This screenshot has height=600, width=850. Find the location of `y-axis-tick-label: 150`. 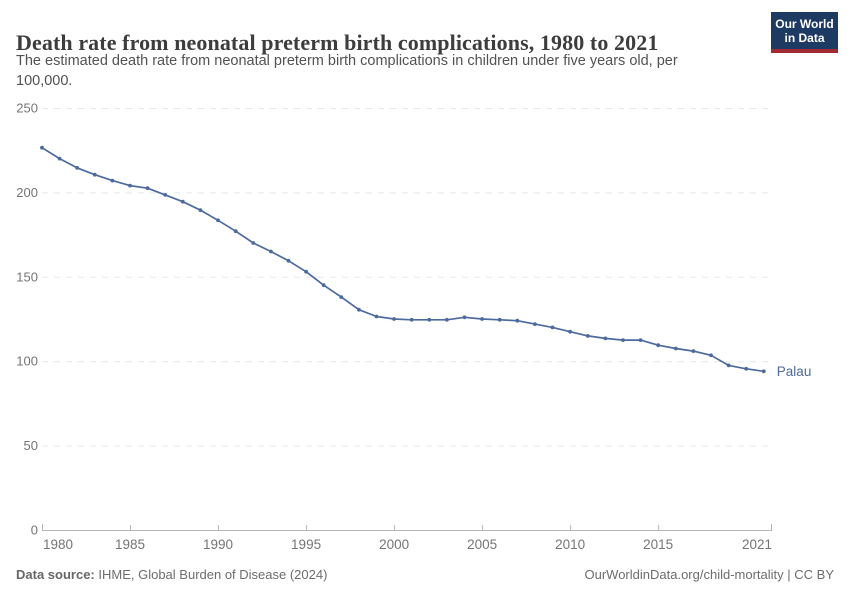

y-axis-tick-label: 150 is located at coordinates (27, 276).